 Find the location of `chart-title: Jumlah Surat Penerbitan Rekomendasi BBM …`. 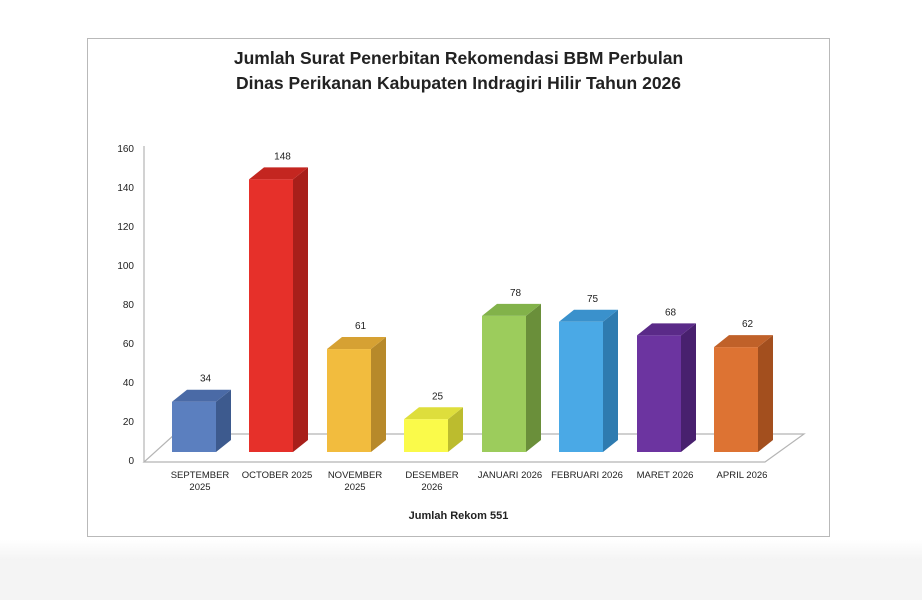

chart-title: Jumlah Surat Penerbitan Rekomendasi BBM … is located at coordinates (458, 71).